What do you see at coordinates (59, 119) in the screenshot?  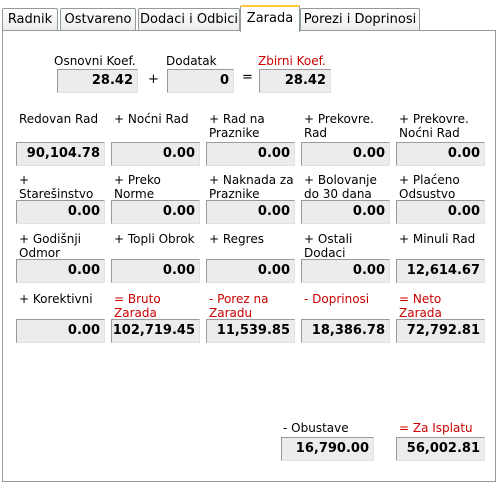 I see `redovan-rad-label: Redovan Rad` at bounding box center [59, 119].